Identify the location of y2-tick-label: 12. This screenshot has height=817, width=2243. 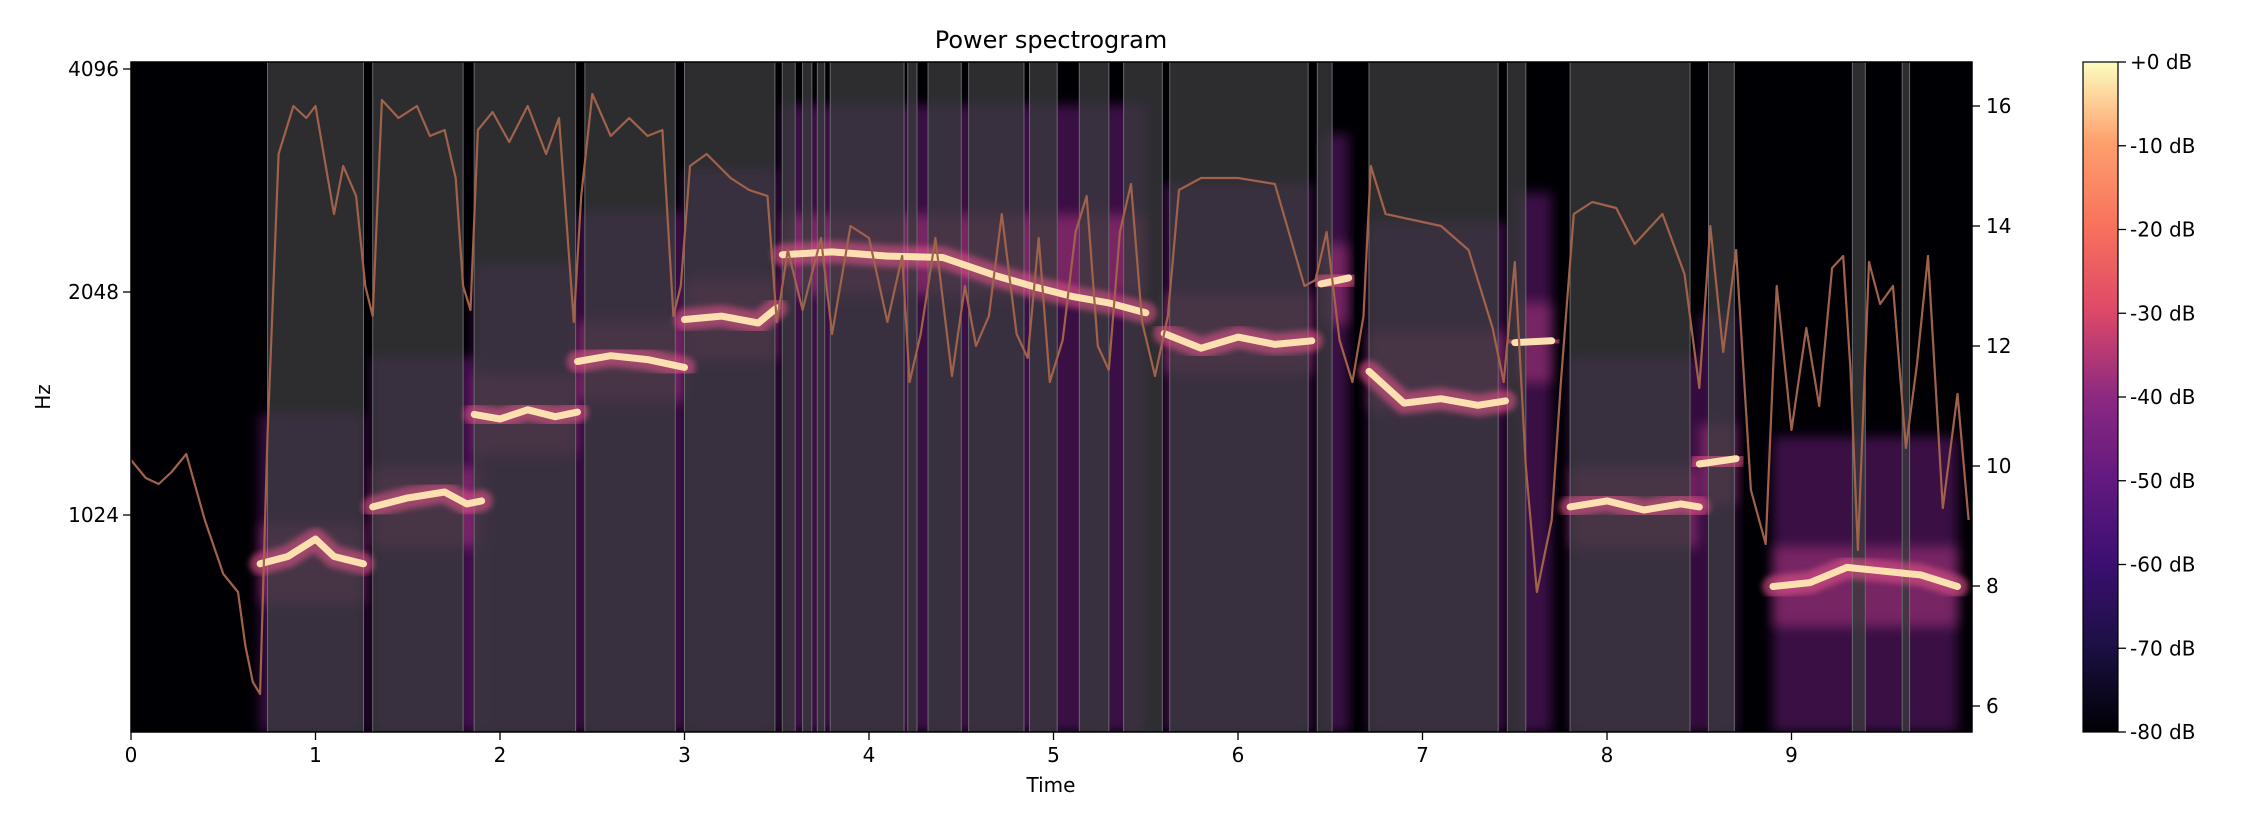
(1998, 346).